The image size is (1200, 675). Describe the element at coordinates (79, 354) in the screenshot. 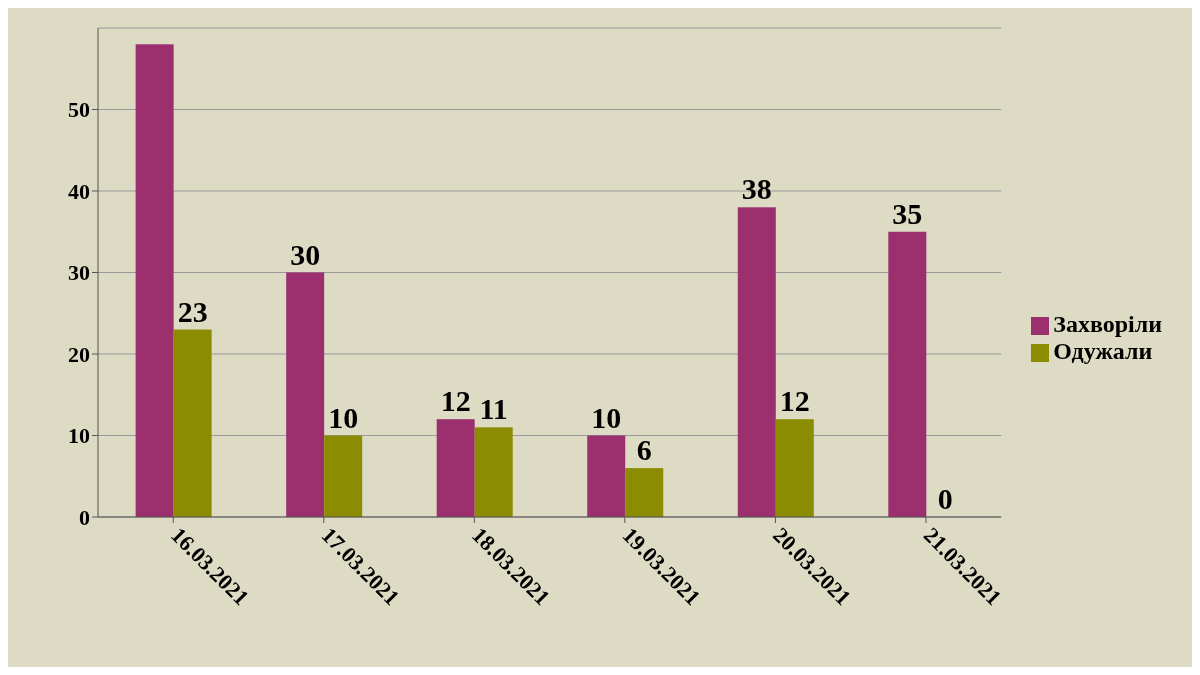

I see `y-tick-label: 20` at that location.